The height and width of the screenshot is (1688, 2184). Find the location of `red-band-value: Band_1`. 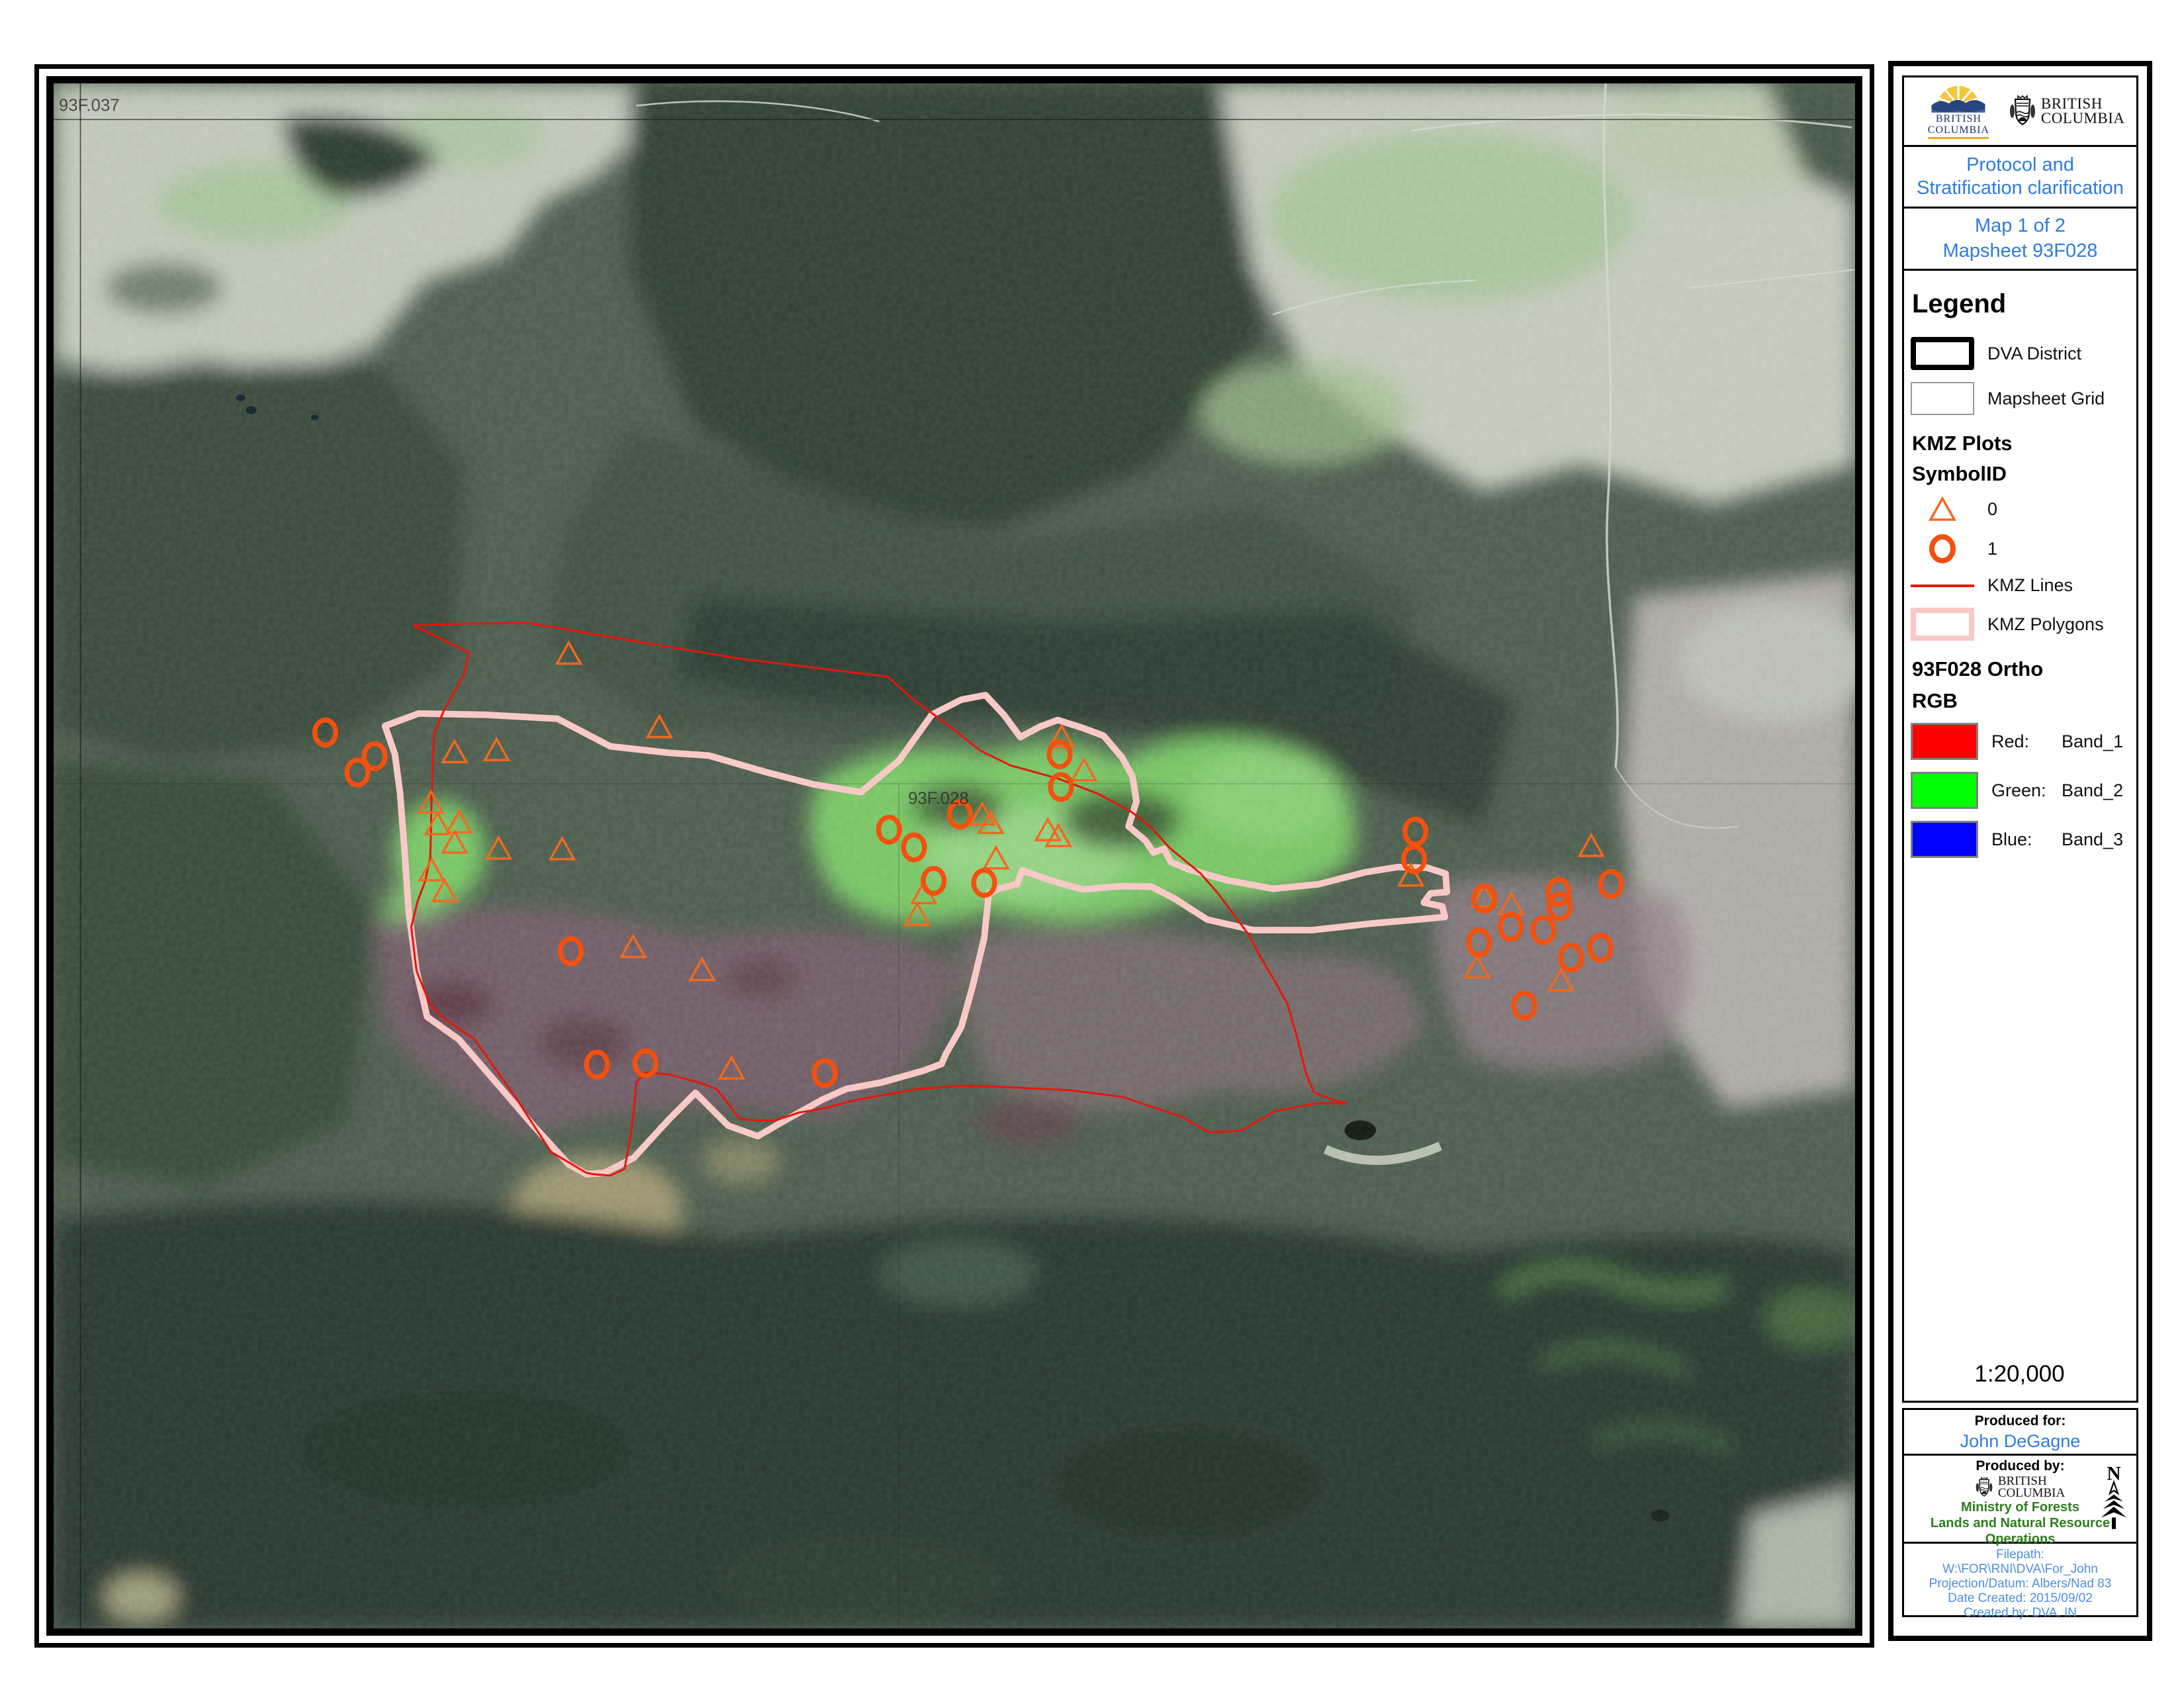

red-band-value: Band_1 is located at coordinates (2093, 741).